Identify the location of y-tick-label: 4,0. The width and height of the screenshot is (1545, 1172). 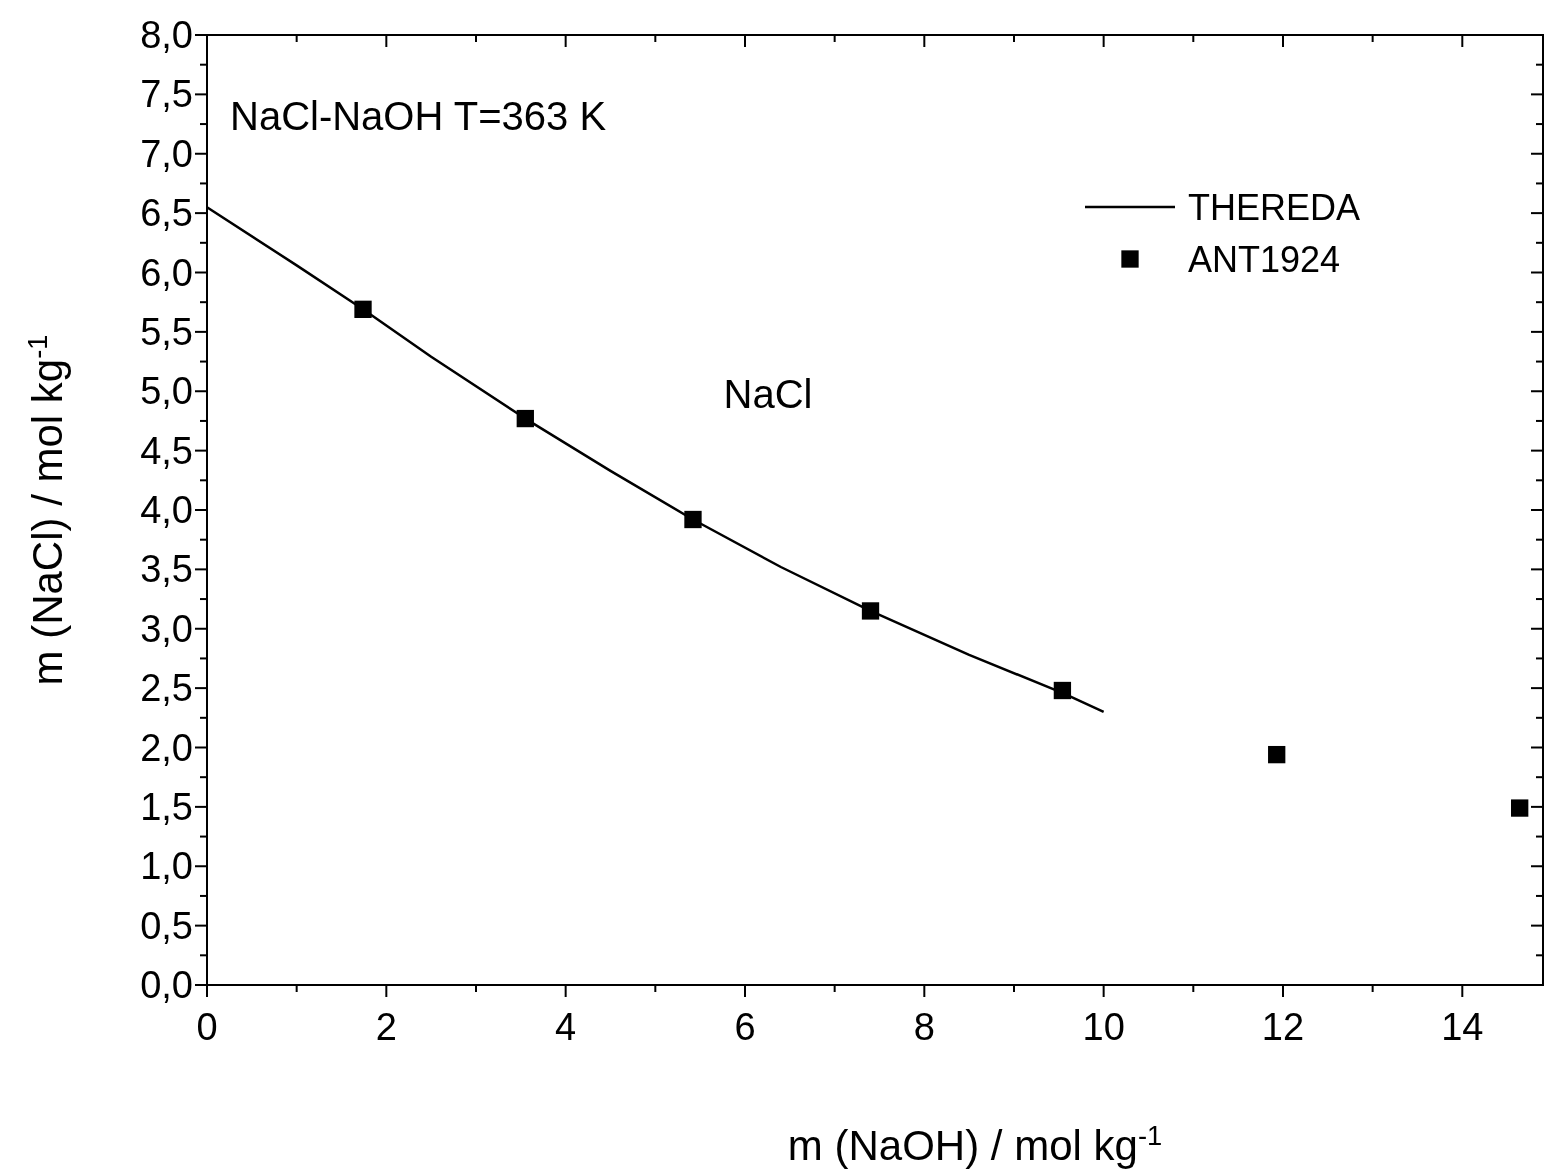
(166, 510).